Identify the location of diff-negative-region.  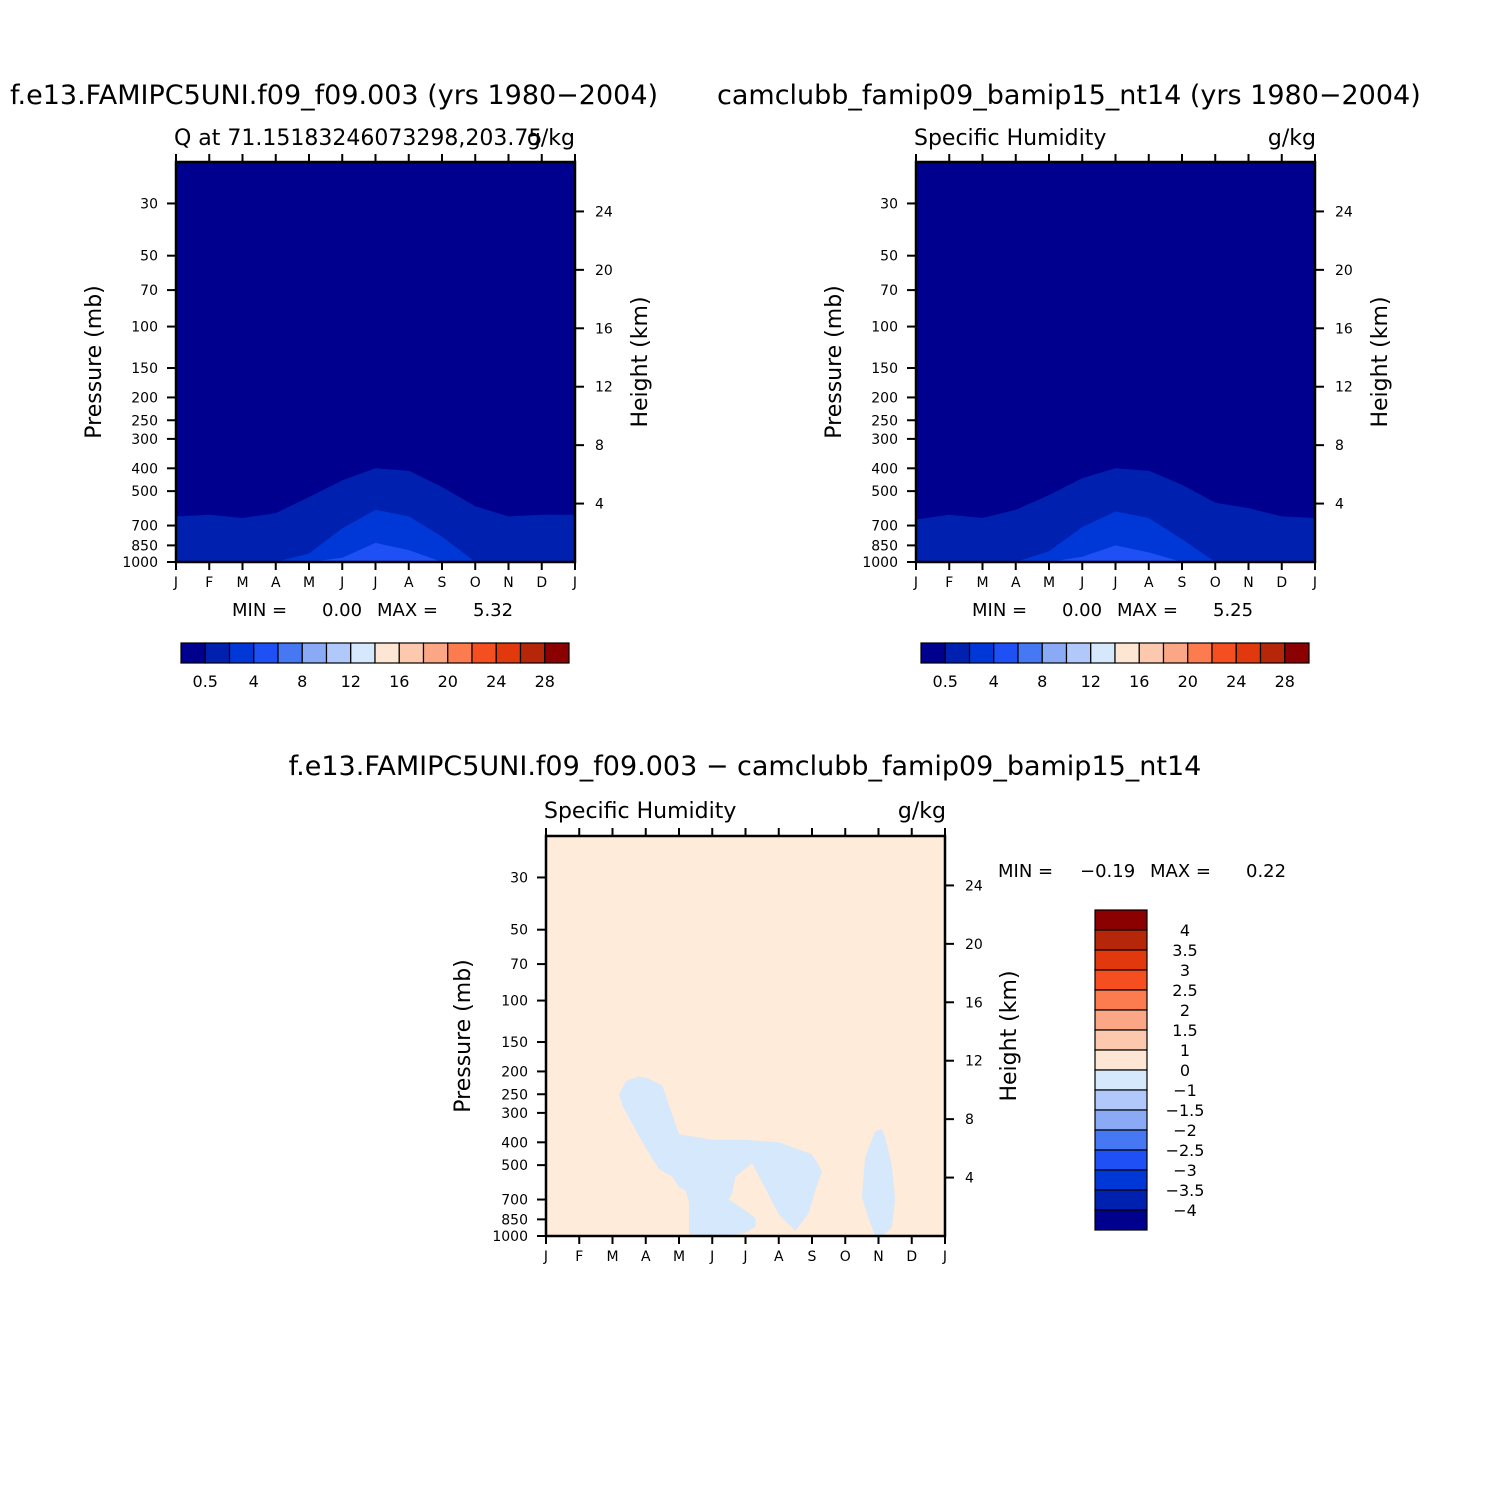
(720, 1156).